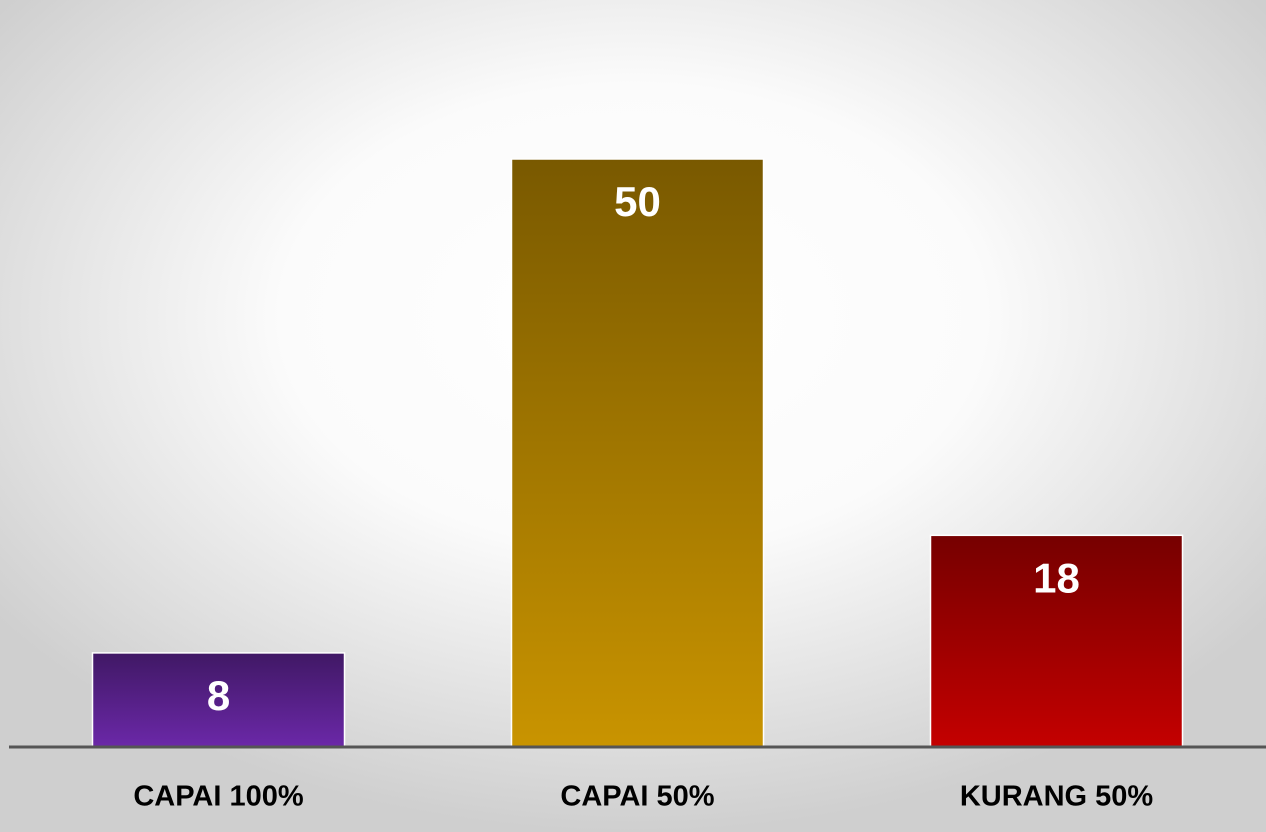 The height and width of the screenshot is (832, 1266). I want to click on x-tick-label: CAPAI 100%, so click(218, 797).